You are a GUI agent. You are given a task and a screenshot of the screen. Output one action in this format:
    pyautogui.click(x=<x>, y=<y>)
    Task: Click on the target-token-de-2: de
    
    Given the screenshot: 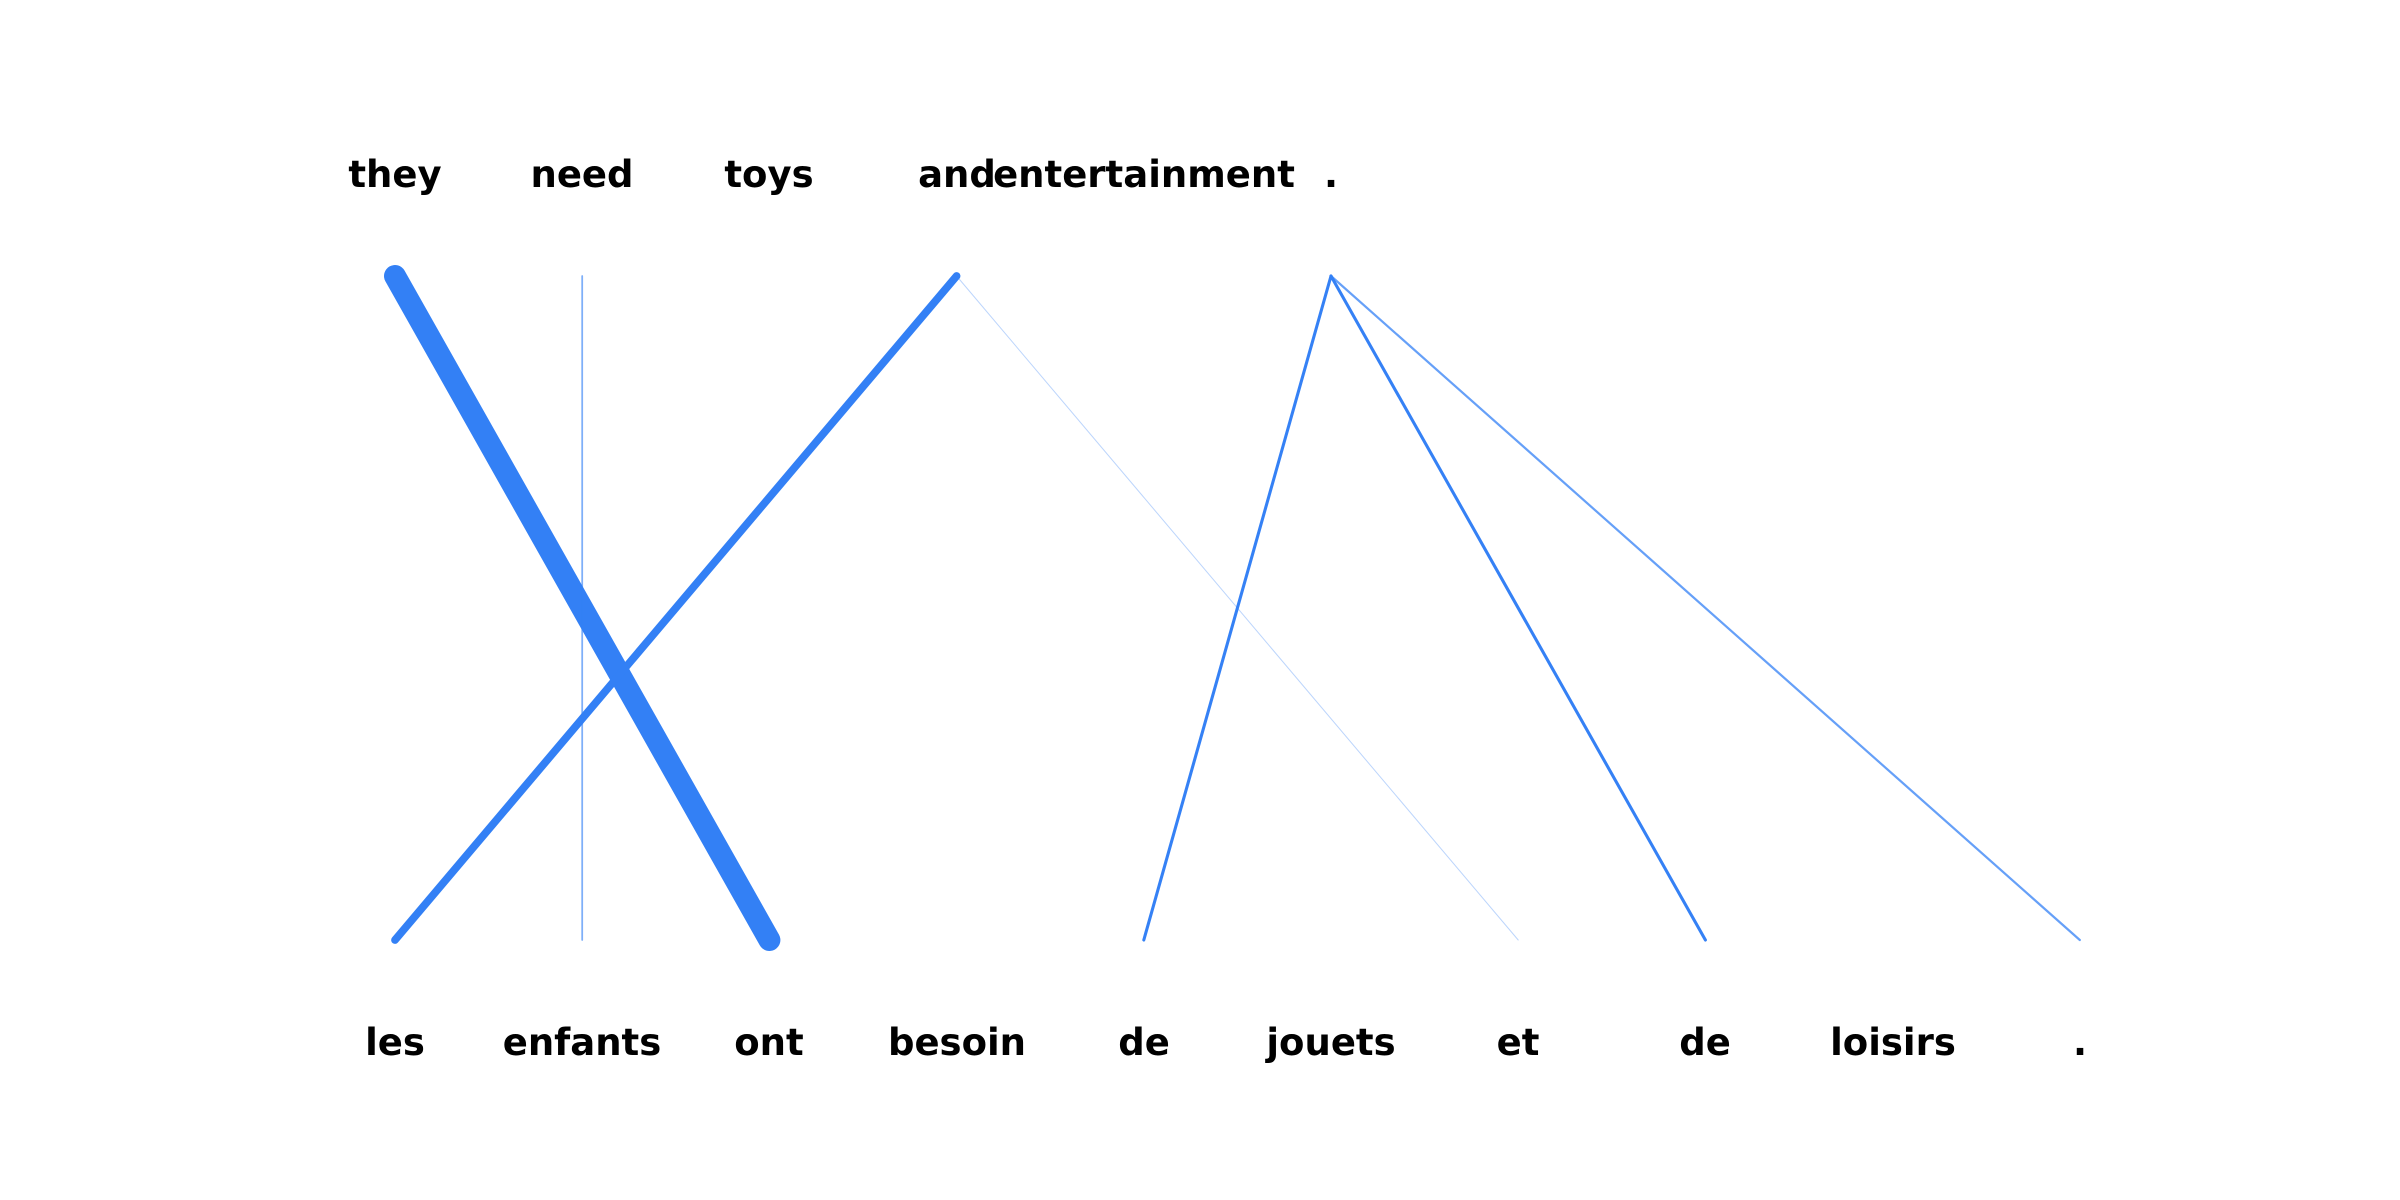 What is the action you would take?
    pyautogui.click(x=1705, y=1042)
    